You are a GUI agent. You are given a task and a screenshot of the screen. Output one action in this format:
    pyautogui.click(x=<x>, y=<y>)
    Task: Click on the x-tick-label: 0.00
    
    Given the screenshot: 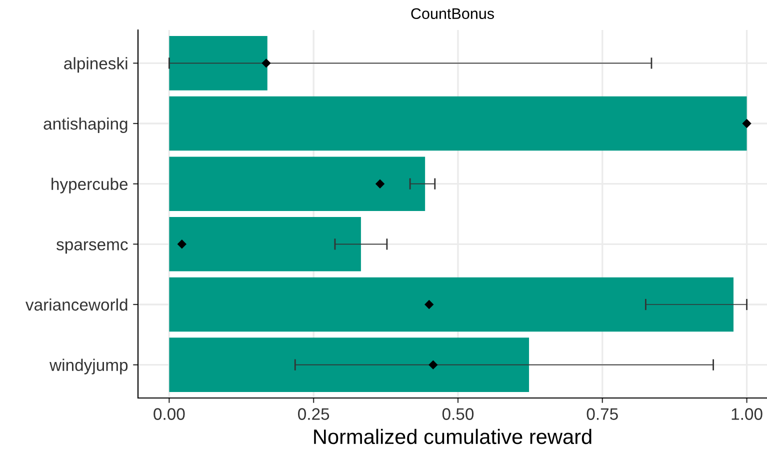 What is the action you would take?
    pyautogui.click(x=169, y=414)
    